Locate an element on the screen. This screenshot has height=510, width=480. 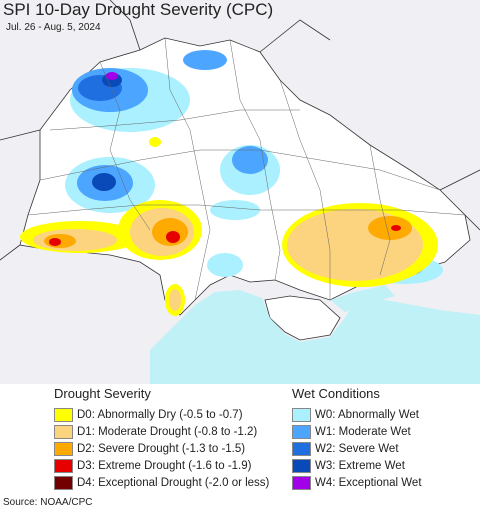
wet-legend-label: W2: Severe Wet is located at coordinates (357, 448).